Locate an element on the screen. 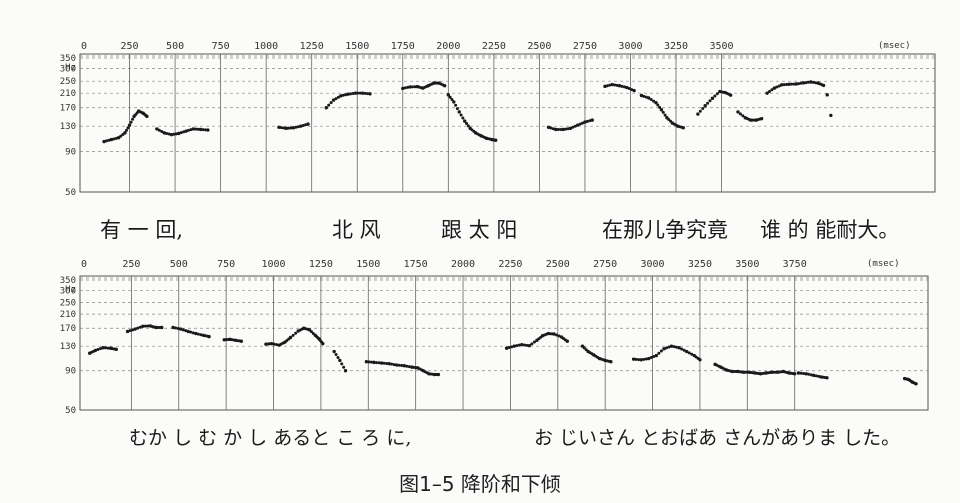 The width and height of the screenshot is (960, 503). figure-caption: 图1–5 降阶和下倾 is located at coordinates (480, 484).